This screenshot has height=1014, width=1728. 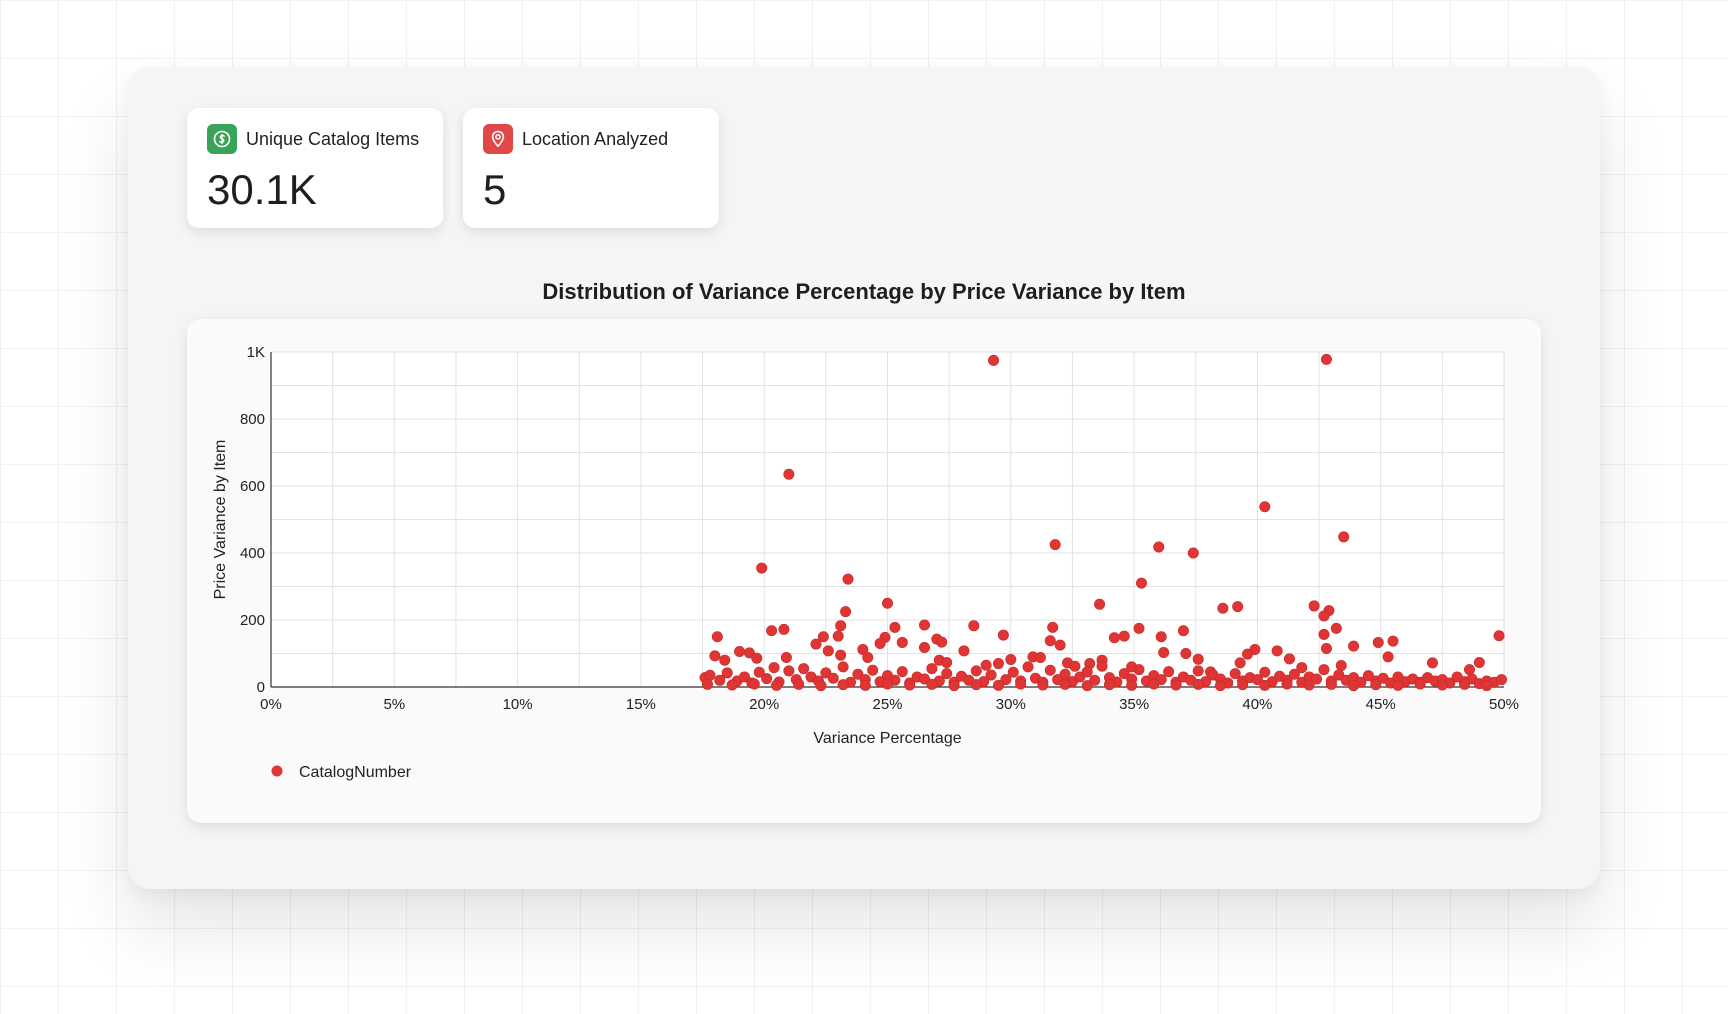 What do you see at coordinates (252, 620) in the screenshot?
I see `y-tick-label: 200` at bounding box center [252, 620].